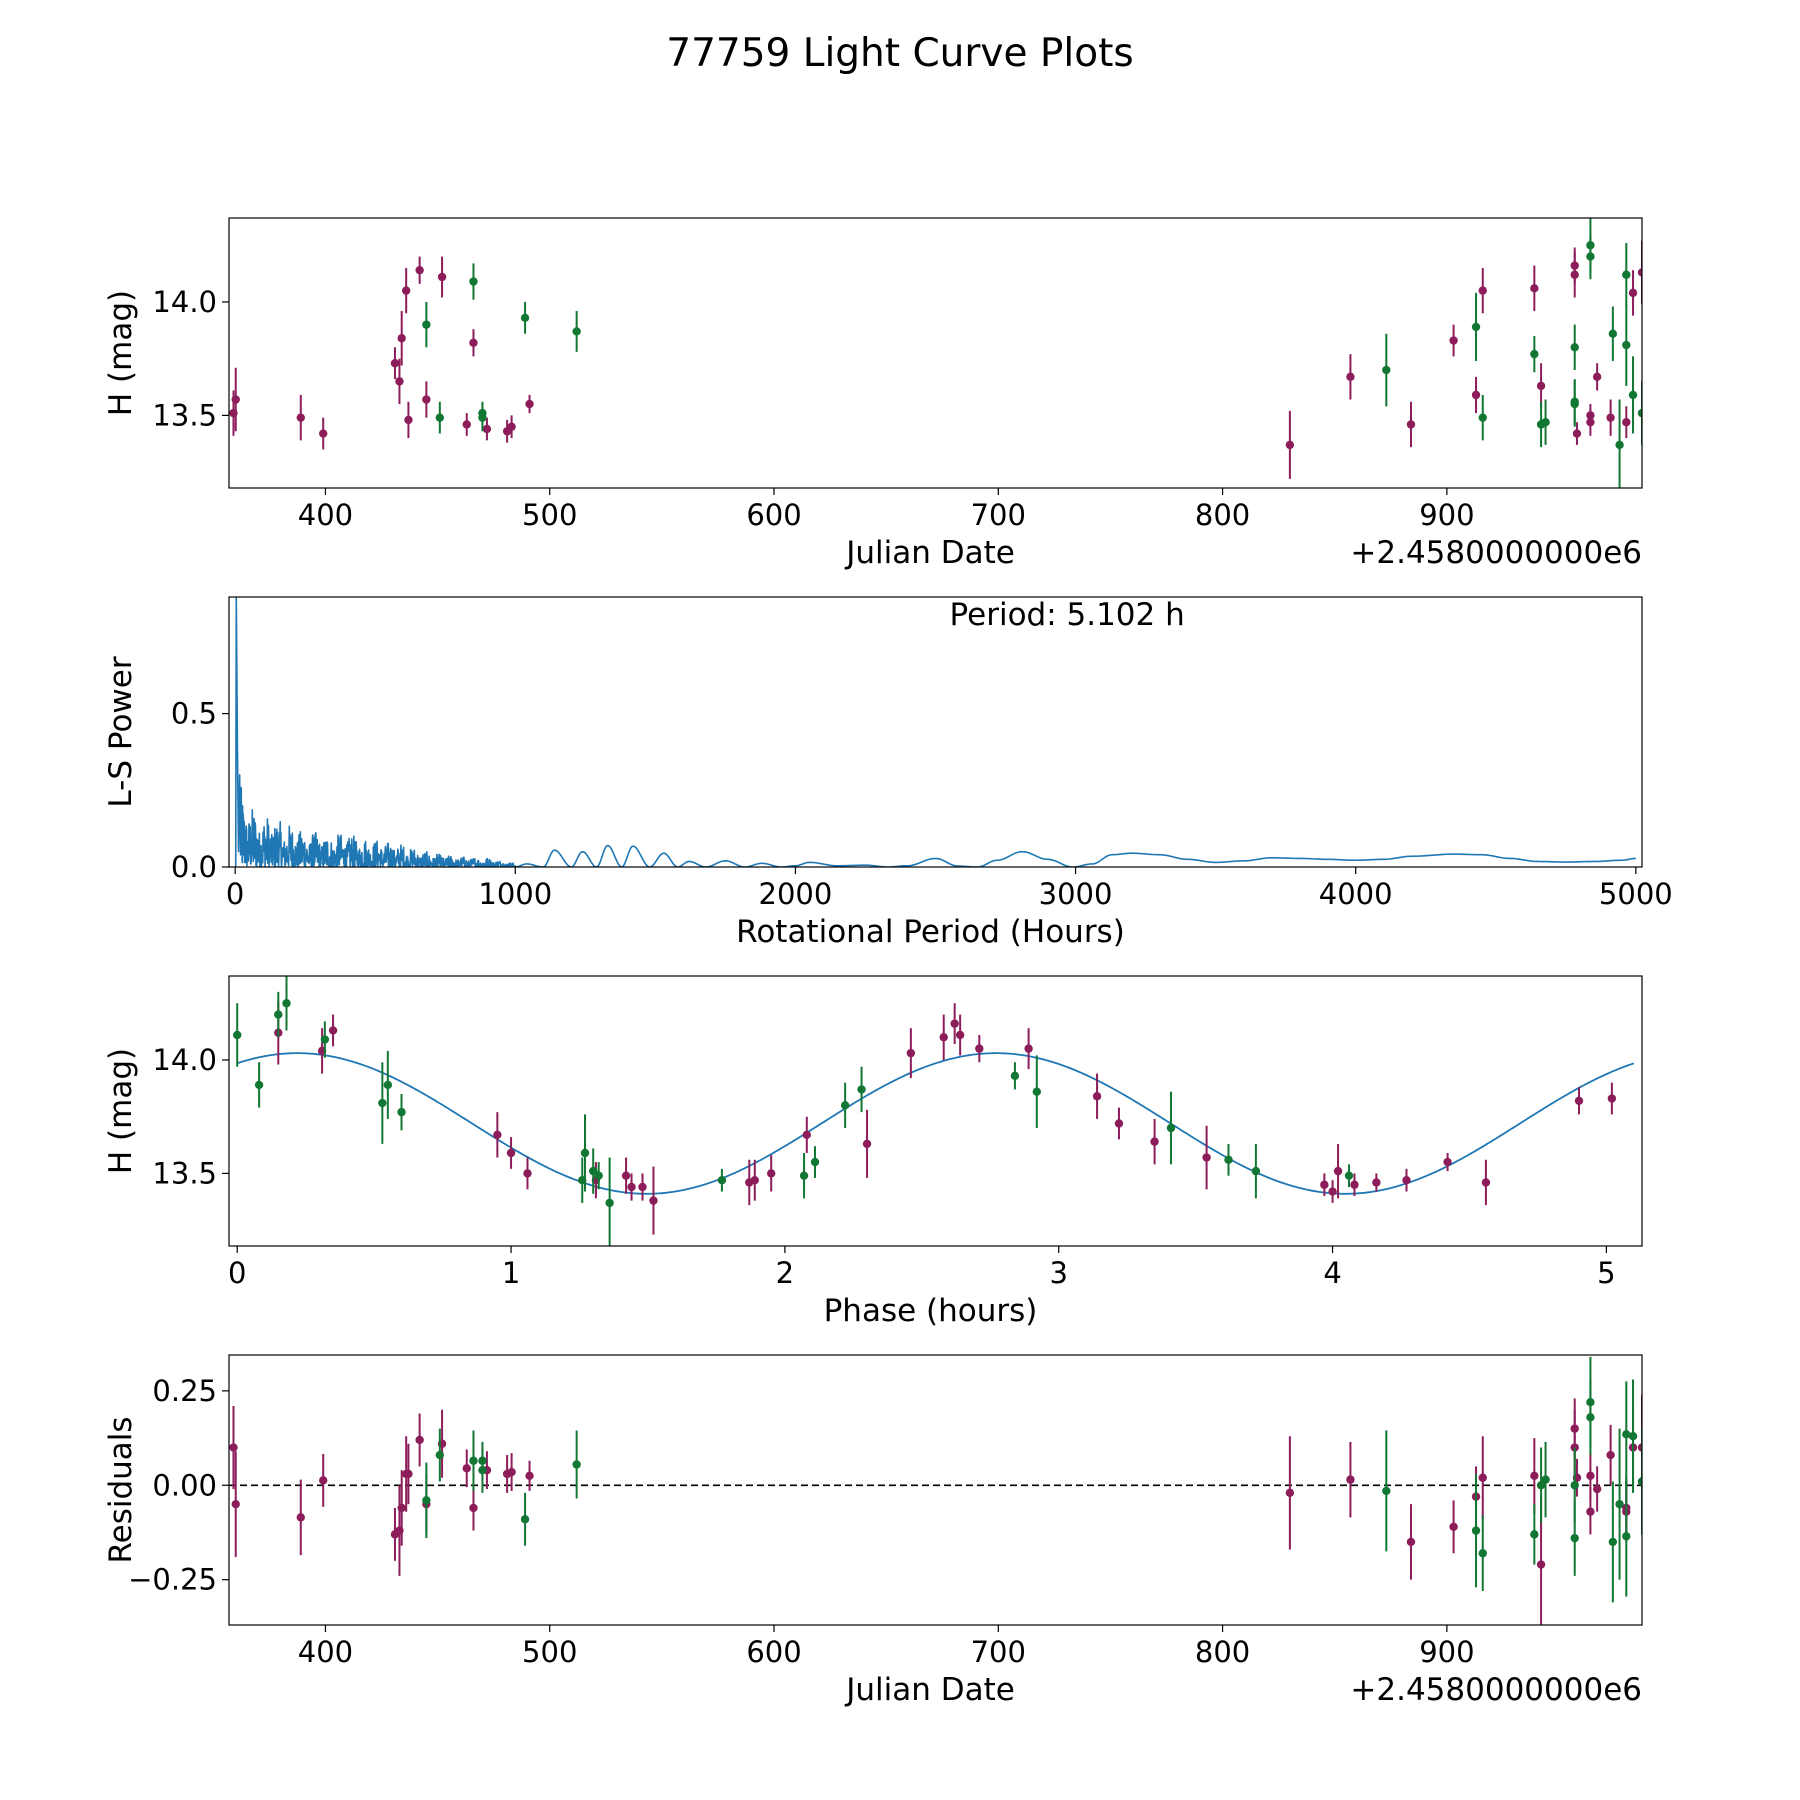 This screenshot has height=1800, width=1800. I want to click on plot-area, so click(934, 1111).